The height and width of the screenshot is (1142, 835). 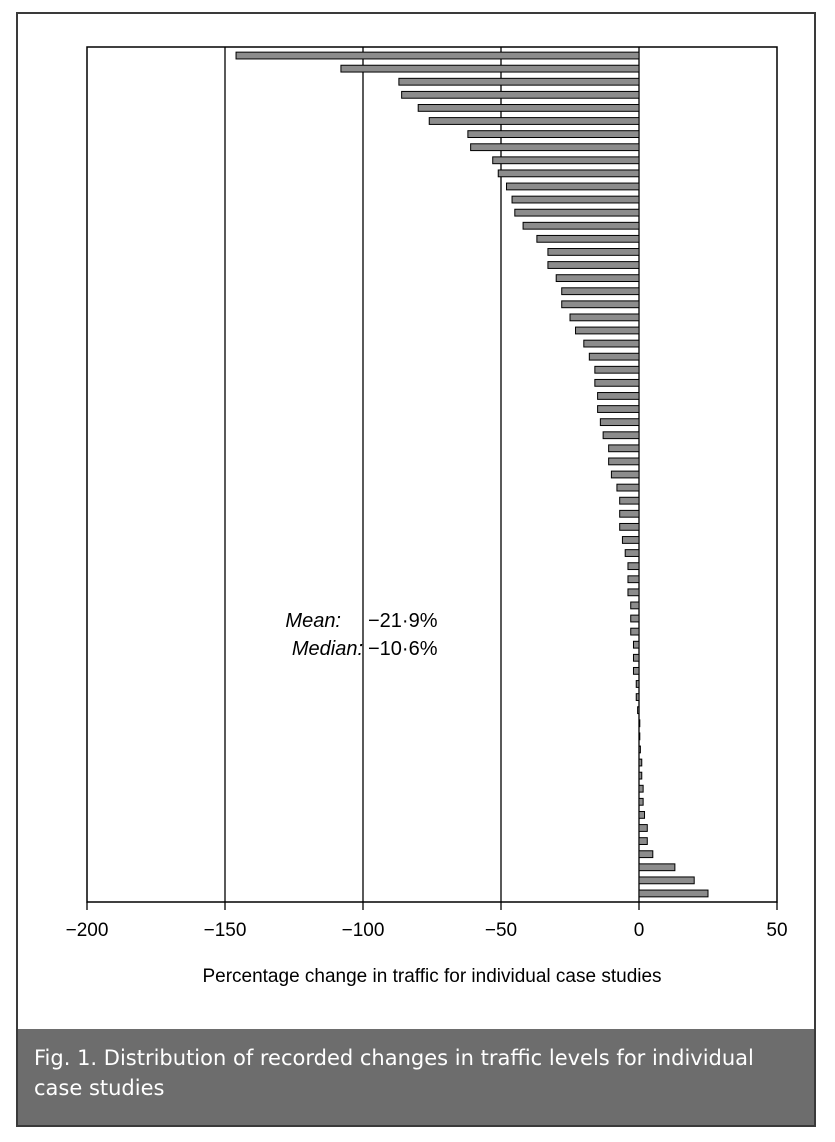 What do you see at coordinates (501, 930) in the screenshot?
I see `x-tick-label-3: −50` at bounding box center [501, 930].